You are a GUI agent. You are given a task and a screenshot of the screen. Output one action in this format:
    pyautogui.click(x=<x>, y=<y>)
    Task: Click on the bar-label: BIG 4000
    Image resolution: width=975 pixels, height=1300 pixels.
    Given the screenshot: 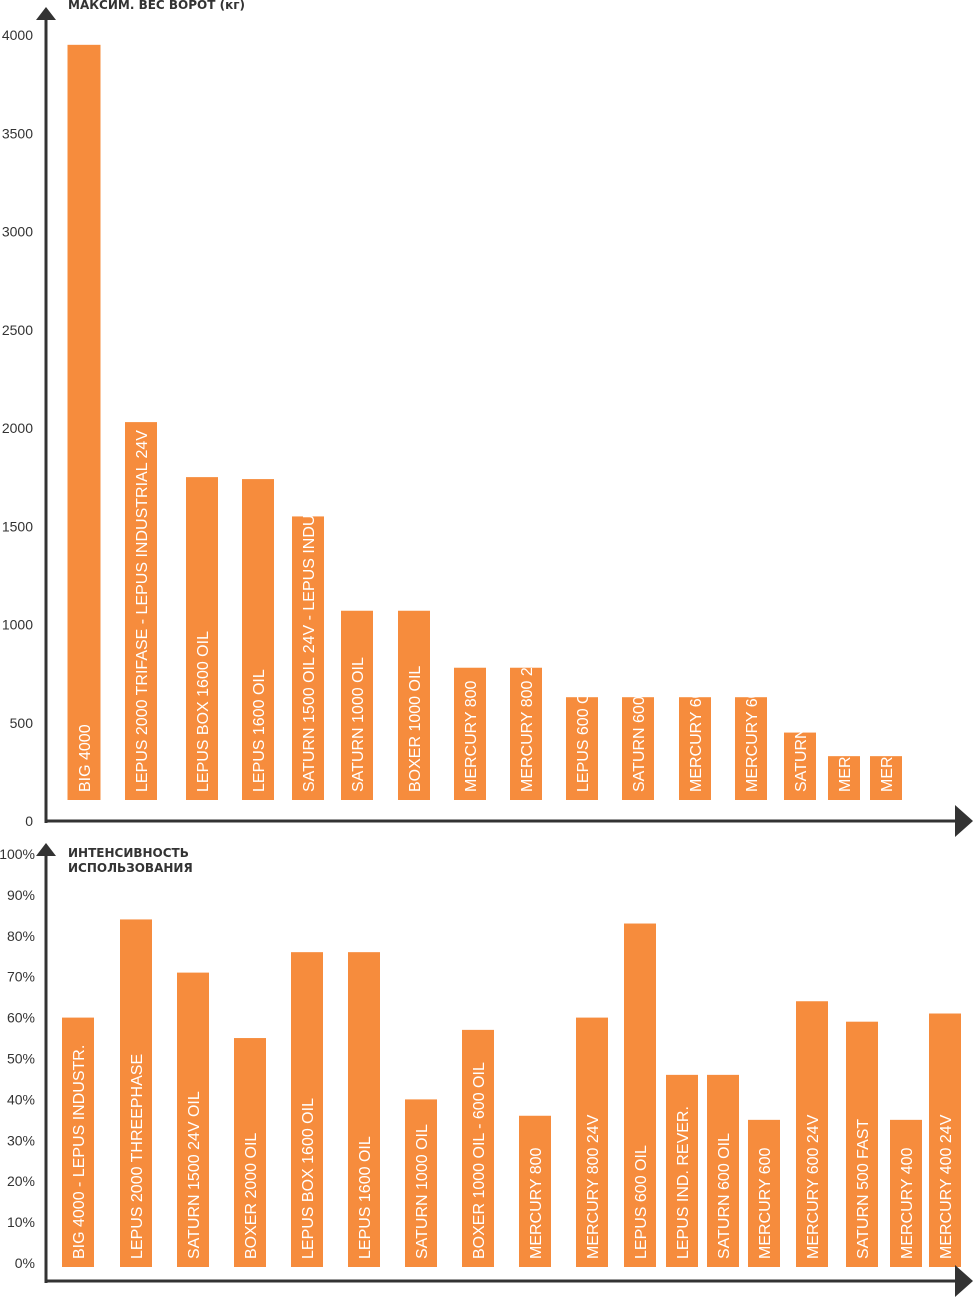 What is the action you would take?
    pyautogui.click(x=85, y=758)
    